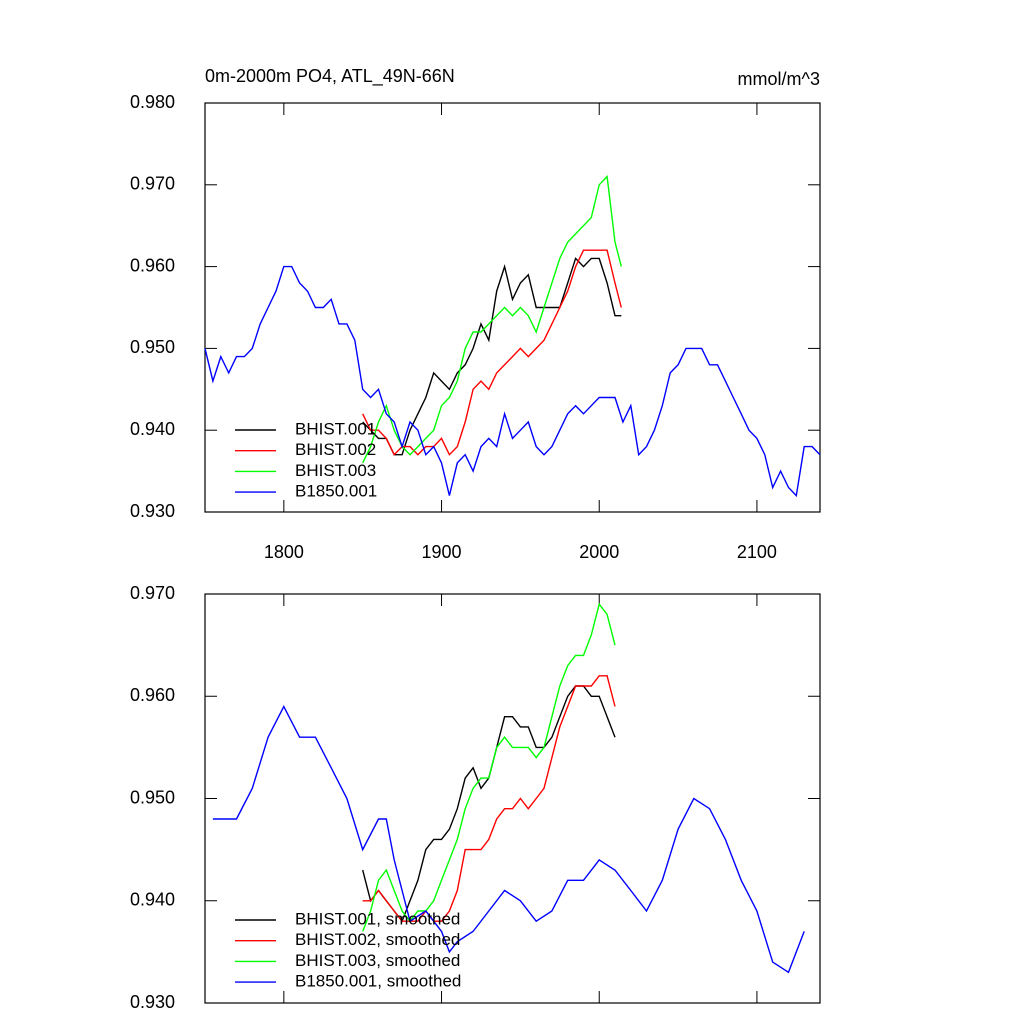 The image size is (1024, 1024). I want to click on legend-label: B1850.001, so click(336, 491).